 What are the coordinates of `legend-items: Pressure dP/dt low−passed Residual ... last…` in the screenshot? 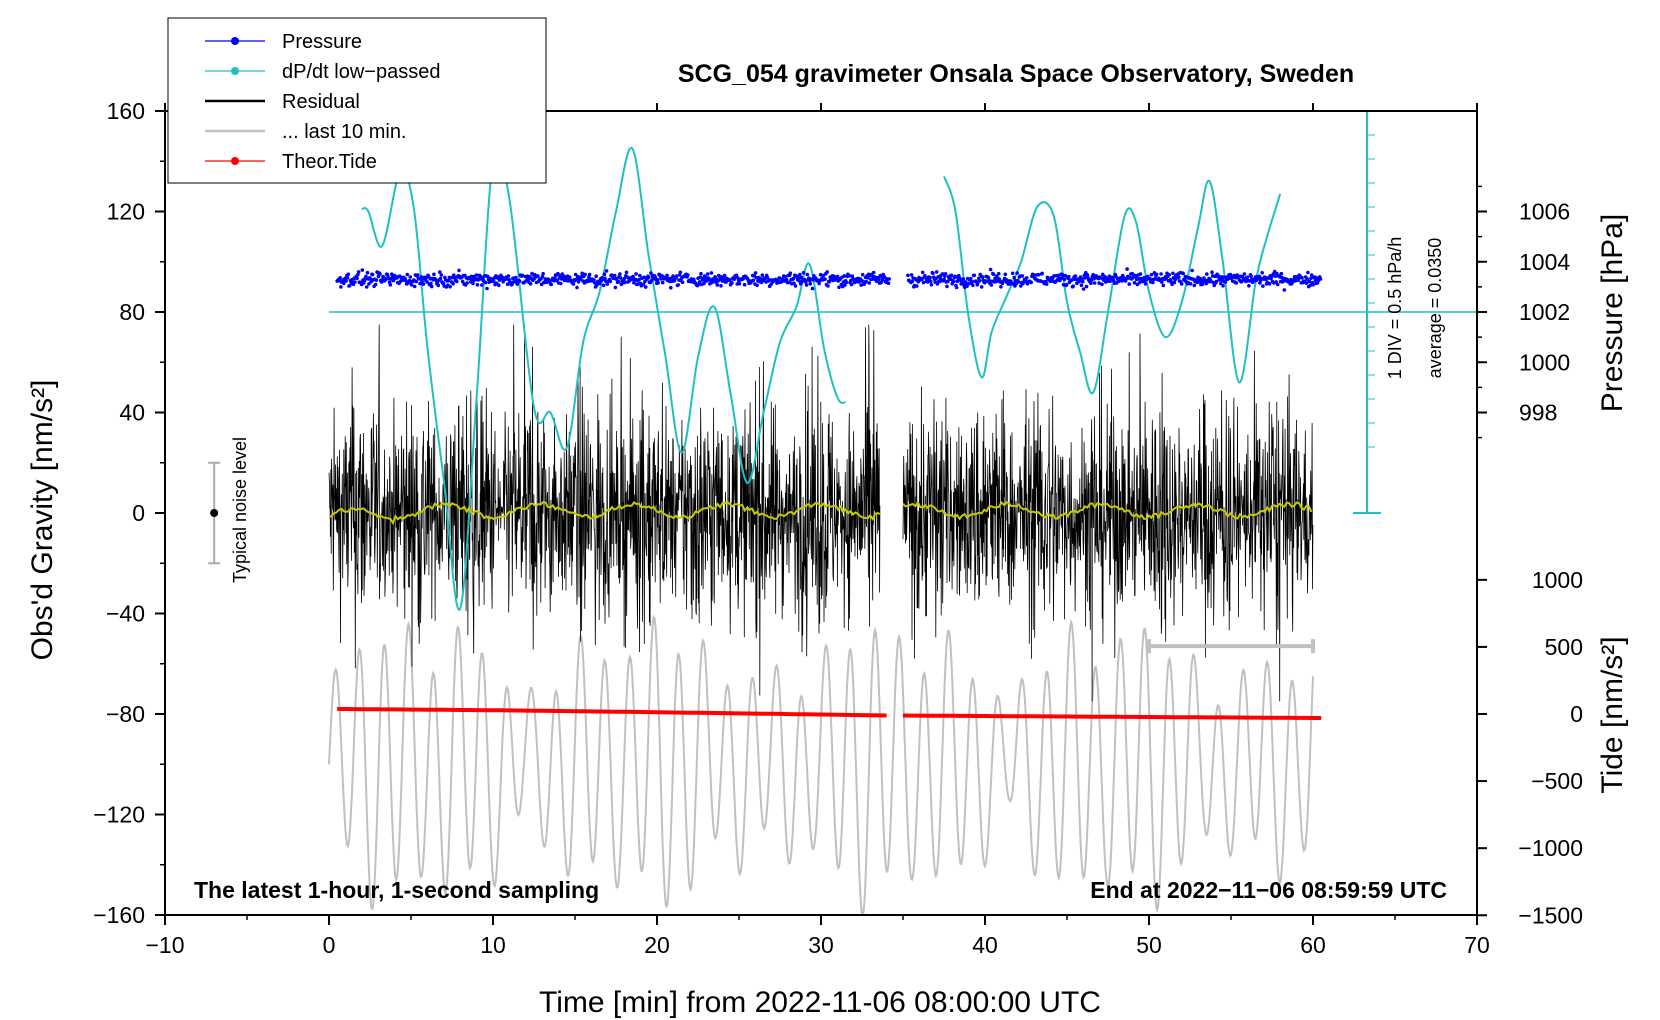 It's located at (322, 102).